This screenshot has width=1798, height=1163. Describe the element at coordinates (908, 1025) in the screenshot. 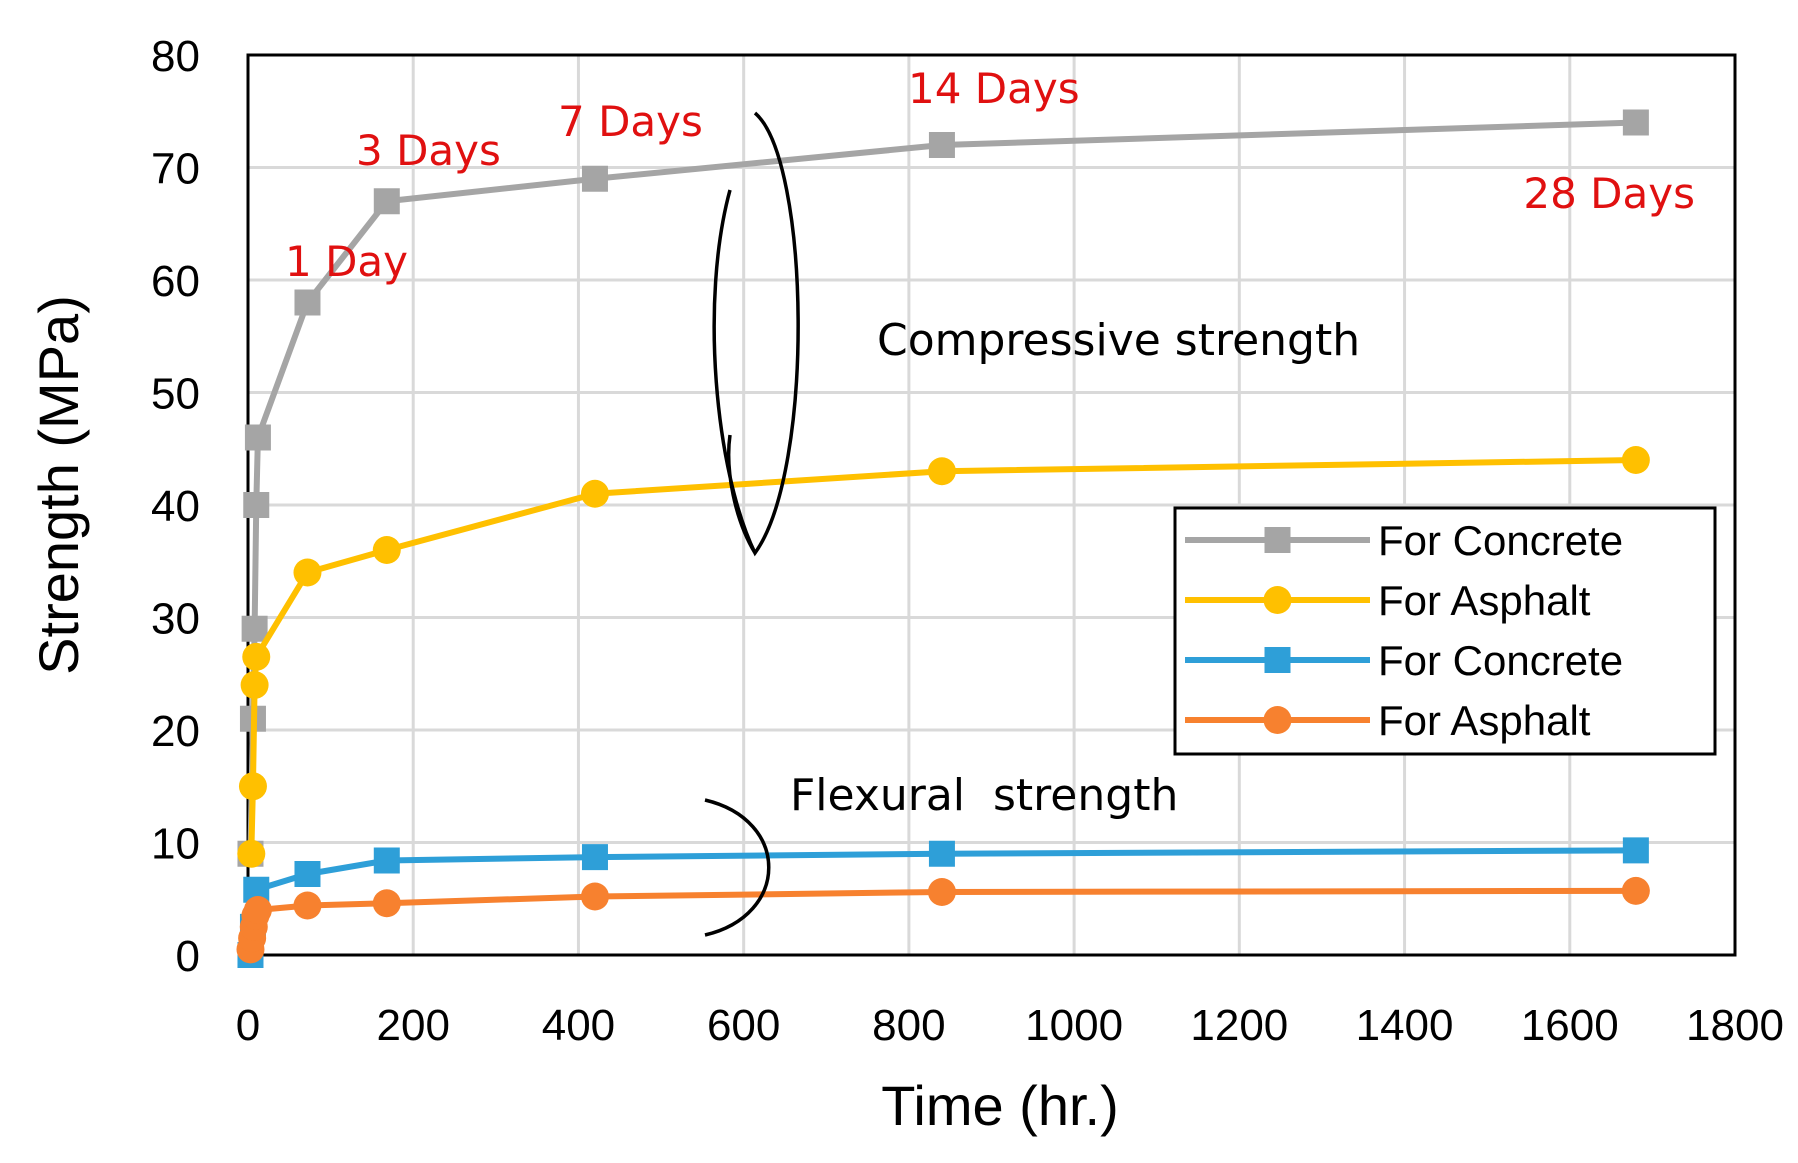

I see `x-tick-label-4: 800` at that location.